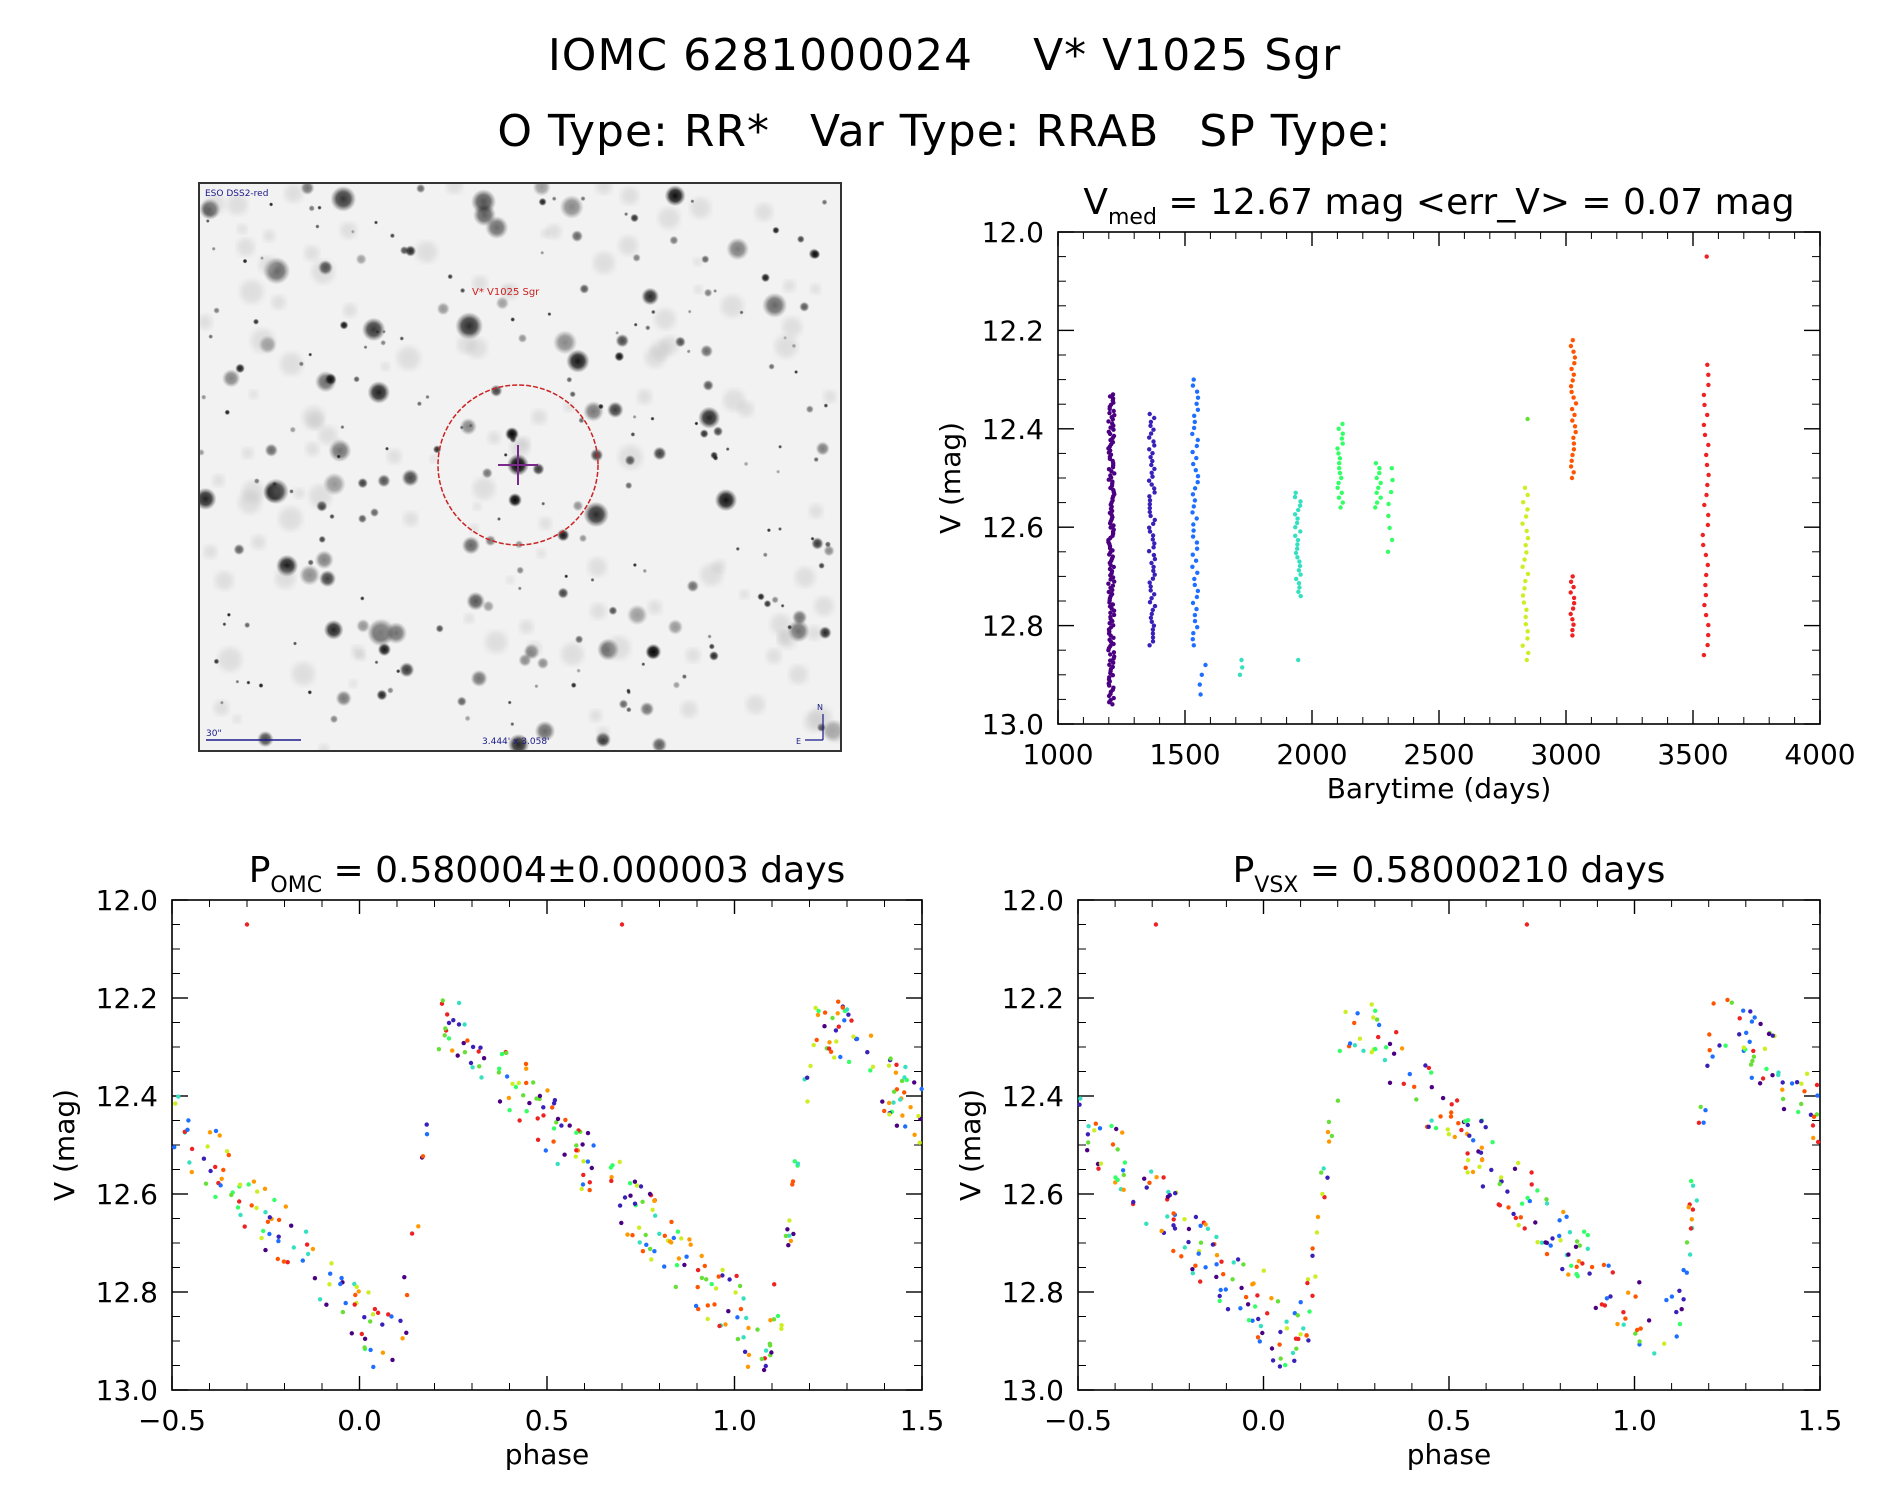 The height and width of the screenshot is (1494, 1889). What do you see at coordinates (515, 500) in the screenshot?
I see `target-star` at bounding box center [515, 500].